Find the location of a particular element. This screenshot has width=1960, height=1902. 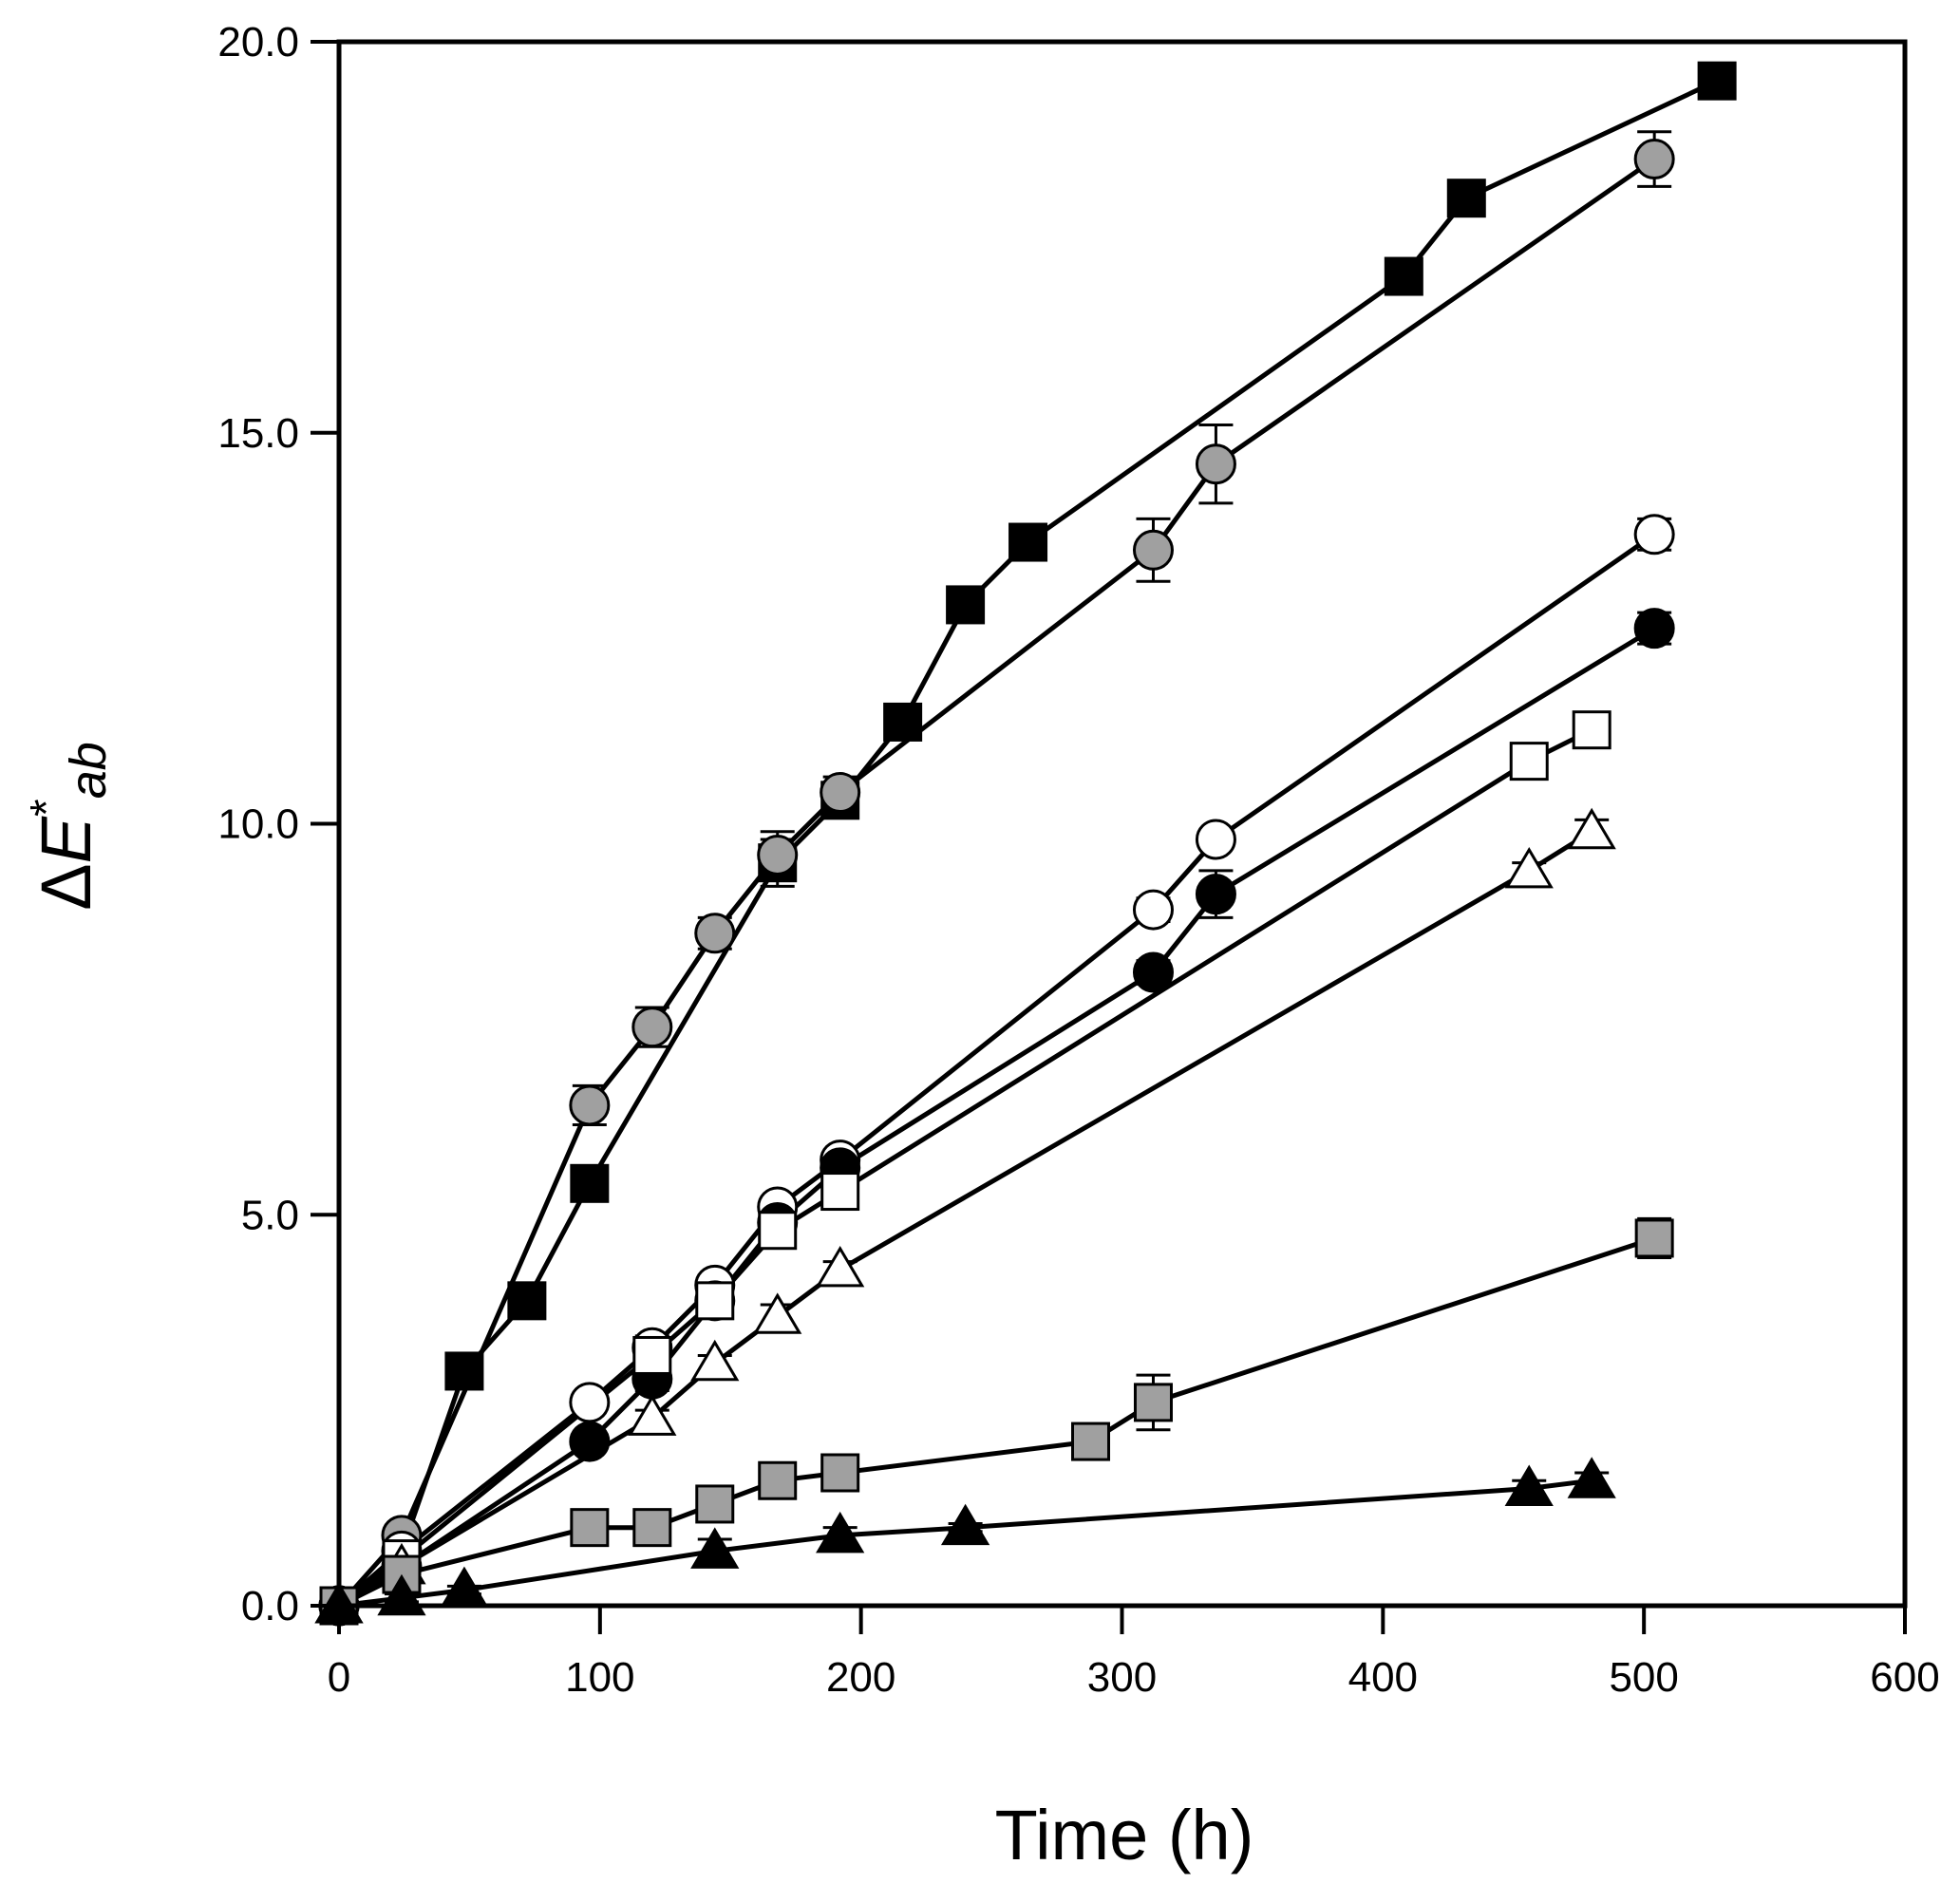

x-tick-label: 300 is located at coordinates (1122, 1677).